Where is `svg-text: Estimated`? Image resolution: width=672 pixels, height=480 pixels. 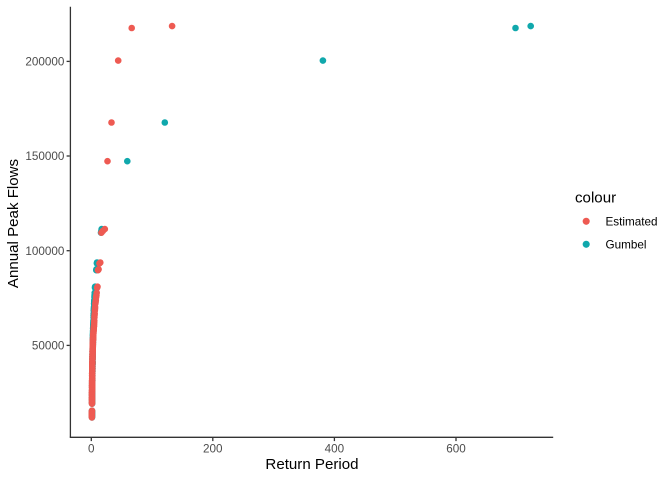
svg-text: Estimated is located at coordinates (632, 222).